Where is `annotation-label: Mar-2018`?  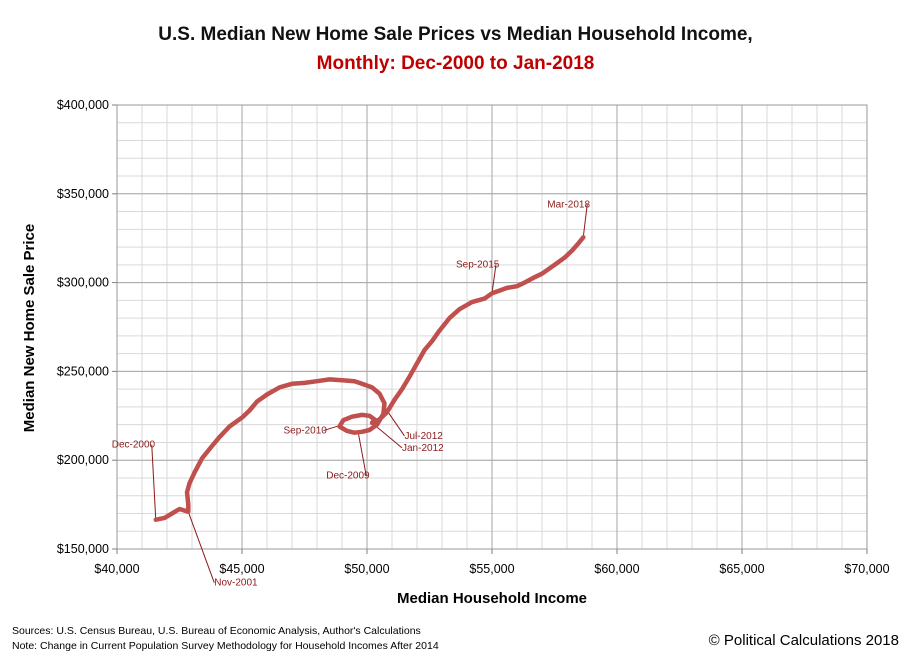 annotation-label: Mar-2018 is located at coordinates (568, 204).